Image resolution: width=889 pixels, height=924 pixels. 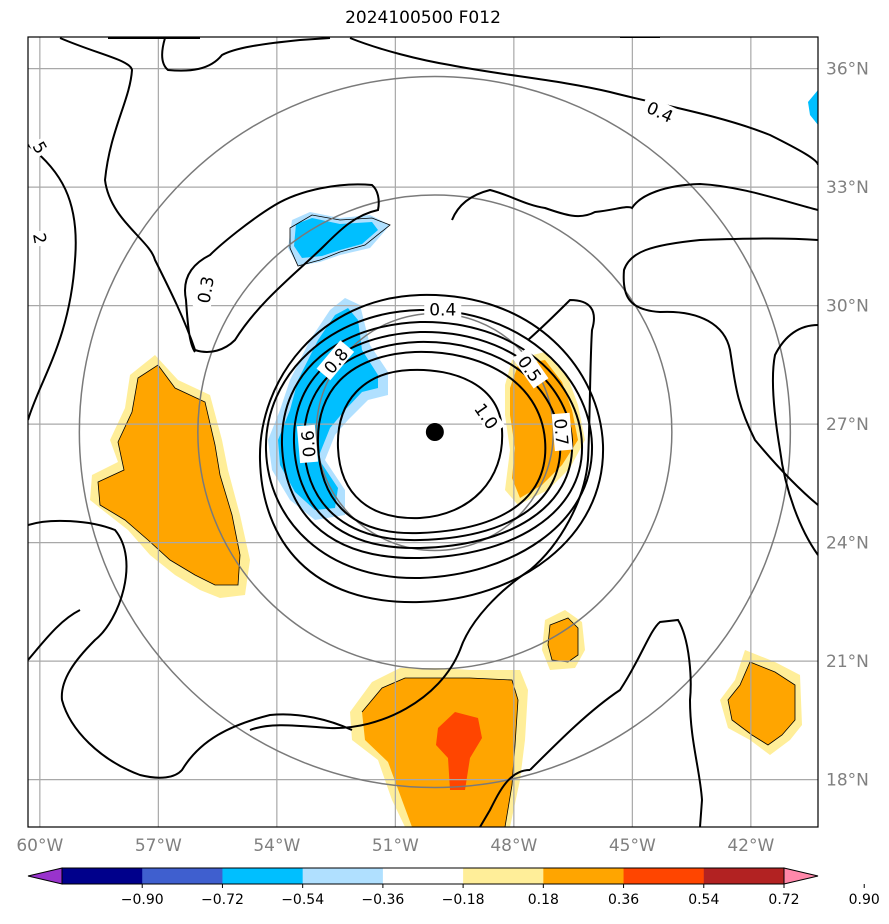 I want to click on contour-label: 5, so click(x=40, y=147).